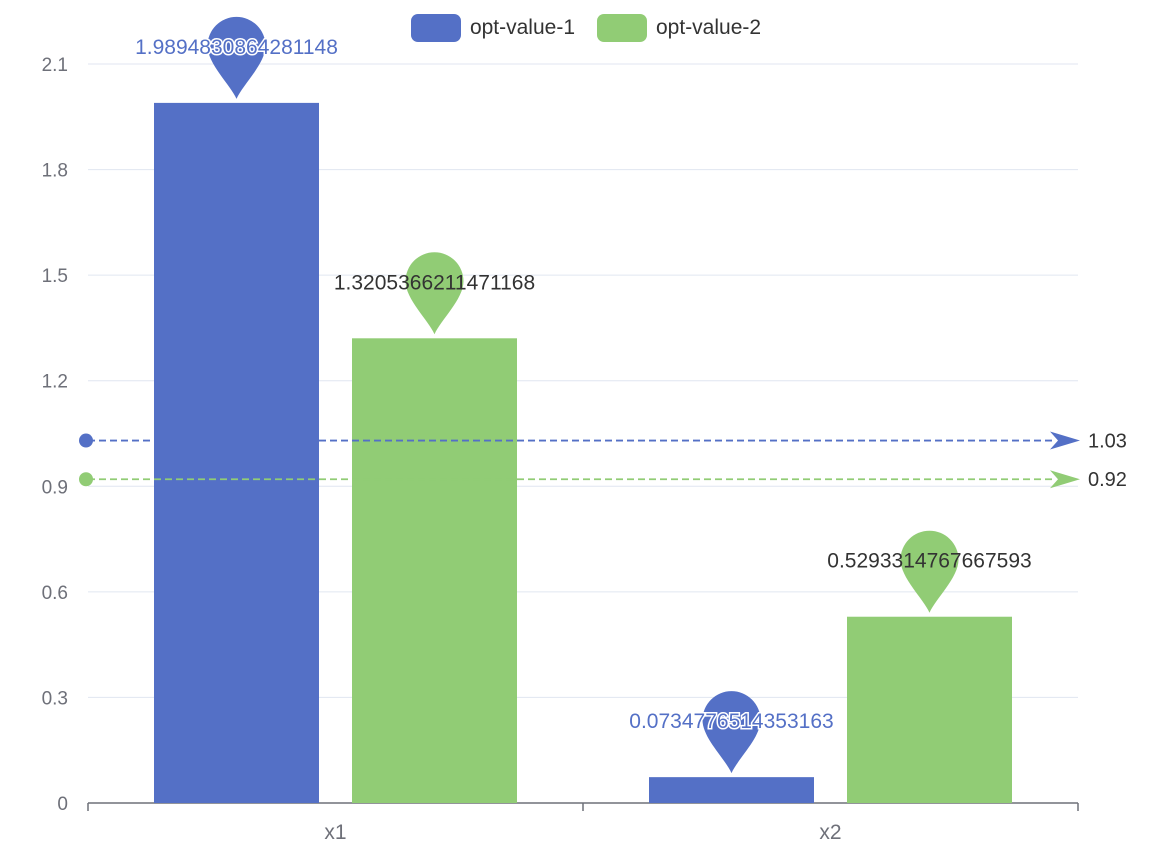  I want to click on min-marker-opt-value-1-label: 0.0734776514353163, so click(731, 721).